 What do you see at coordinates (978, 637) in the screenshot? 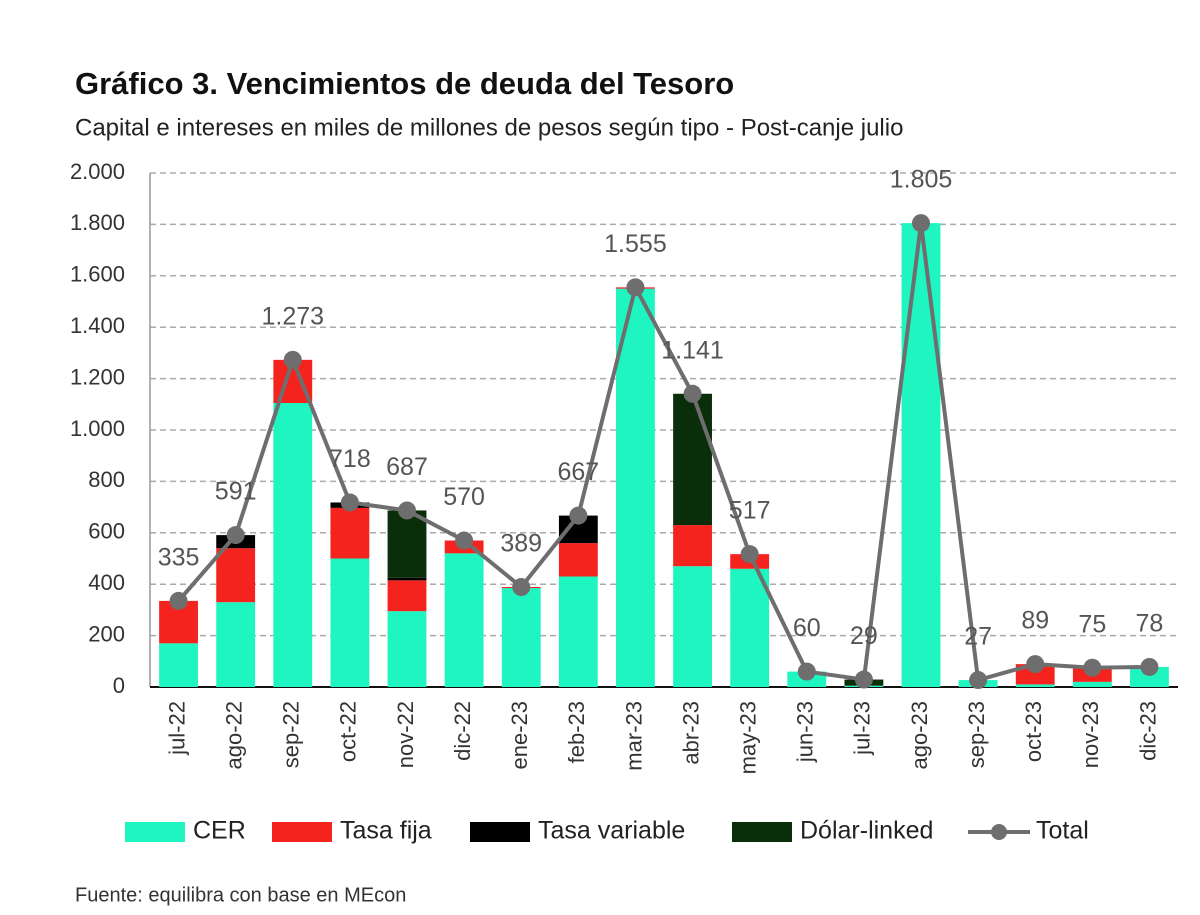
I see `data-label: 27` at bounding box center [978, 637].